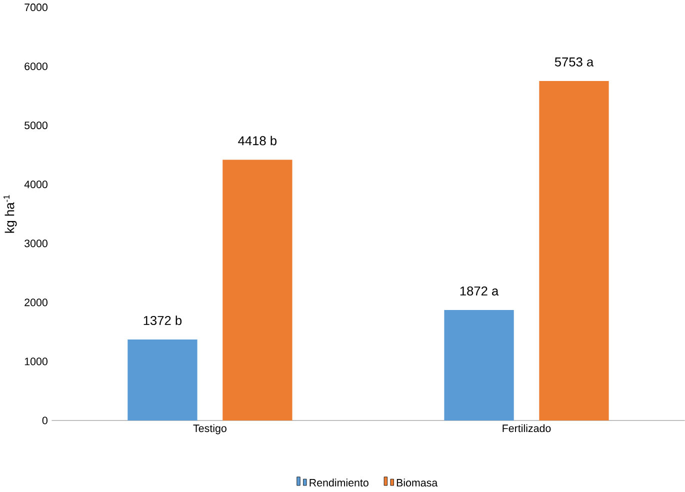  I want to click on y-tick-label: 1000, so click(36, 362).